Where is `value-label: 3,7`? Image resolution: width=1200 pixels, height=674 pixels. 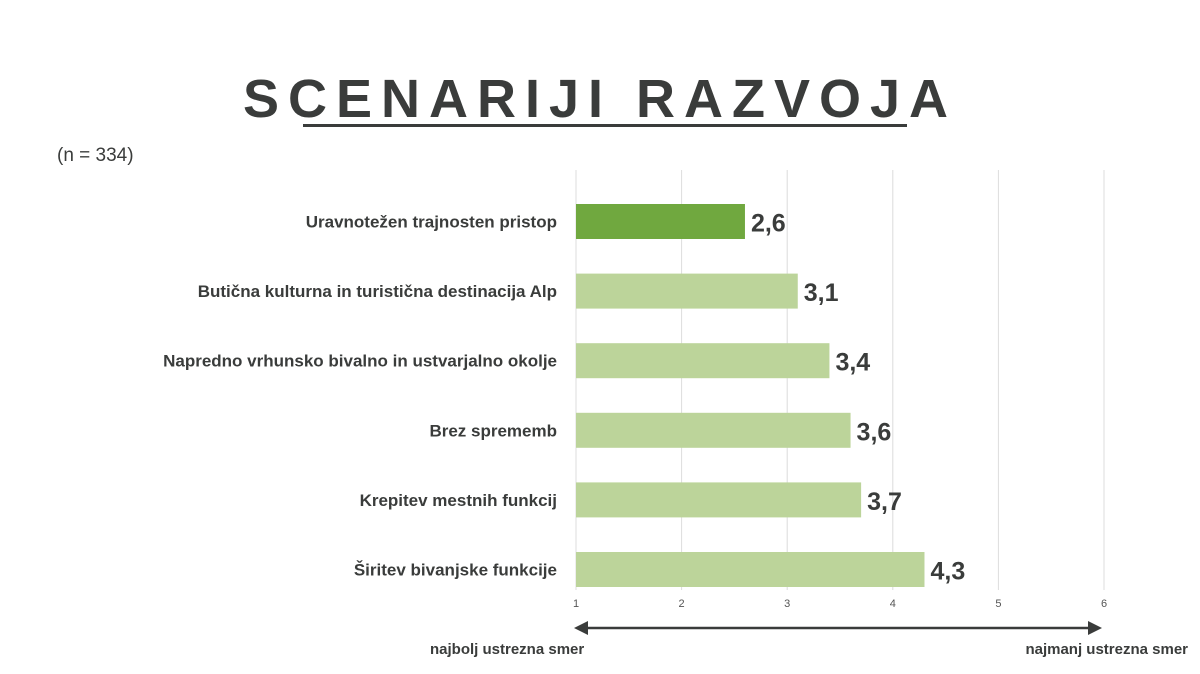
value-label: 3,7 is located at coordinates (884, 502).